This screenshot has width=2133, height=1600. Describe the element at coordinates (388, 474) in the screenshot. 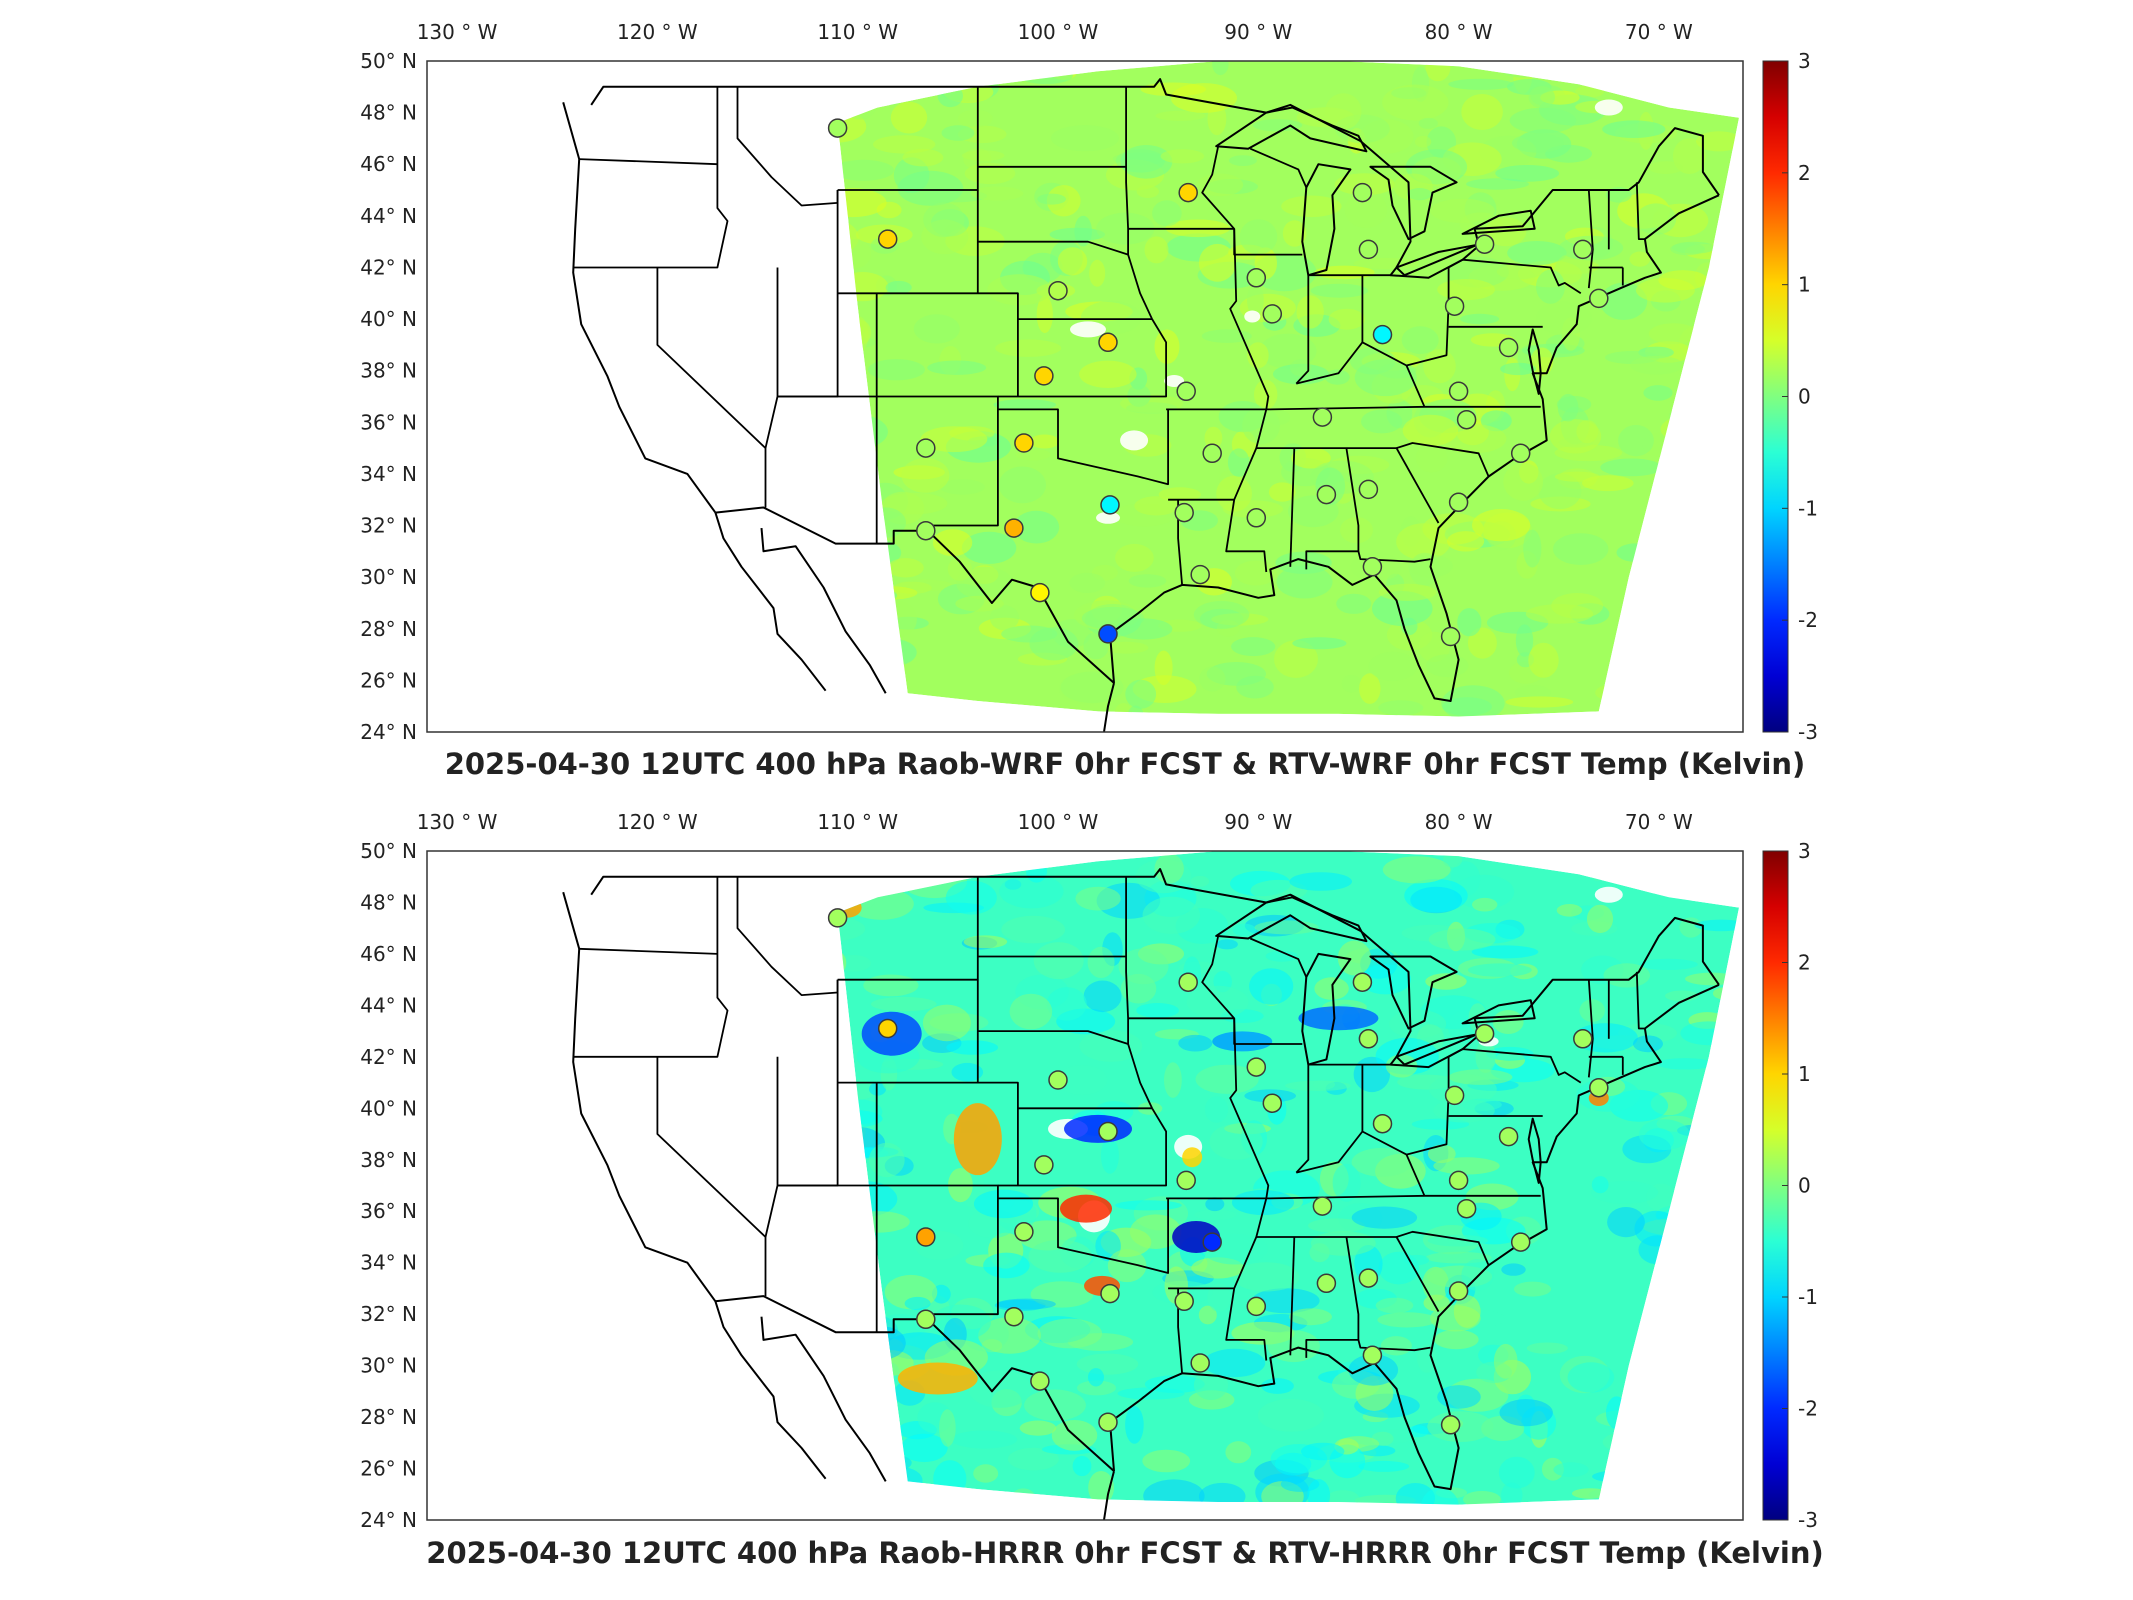

I see `lat-tick-label: 34° N` at that location.